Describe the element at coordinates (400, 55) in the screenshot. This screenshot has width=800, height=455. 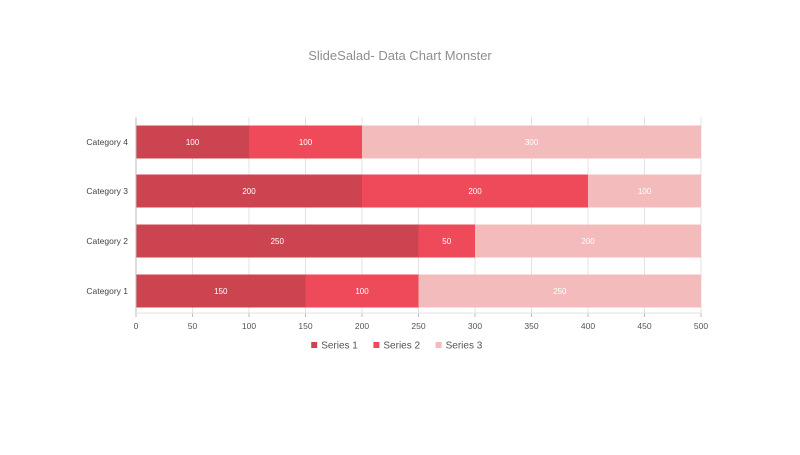
I see `chart-title: SlideSalad- Data Chart Monster` at that location.